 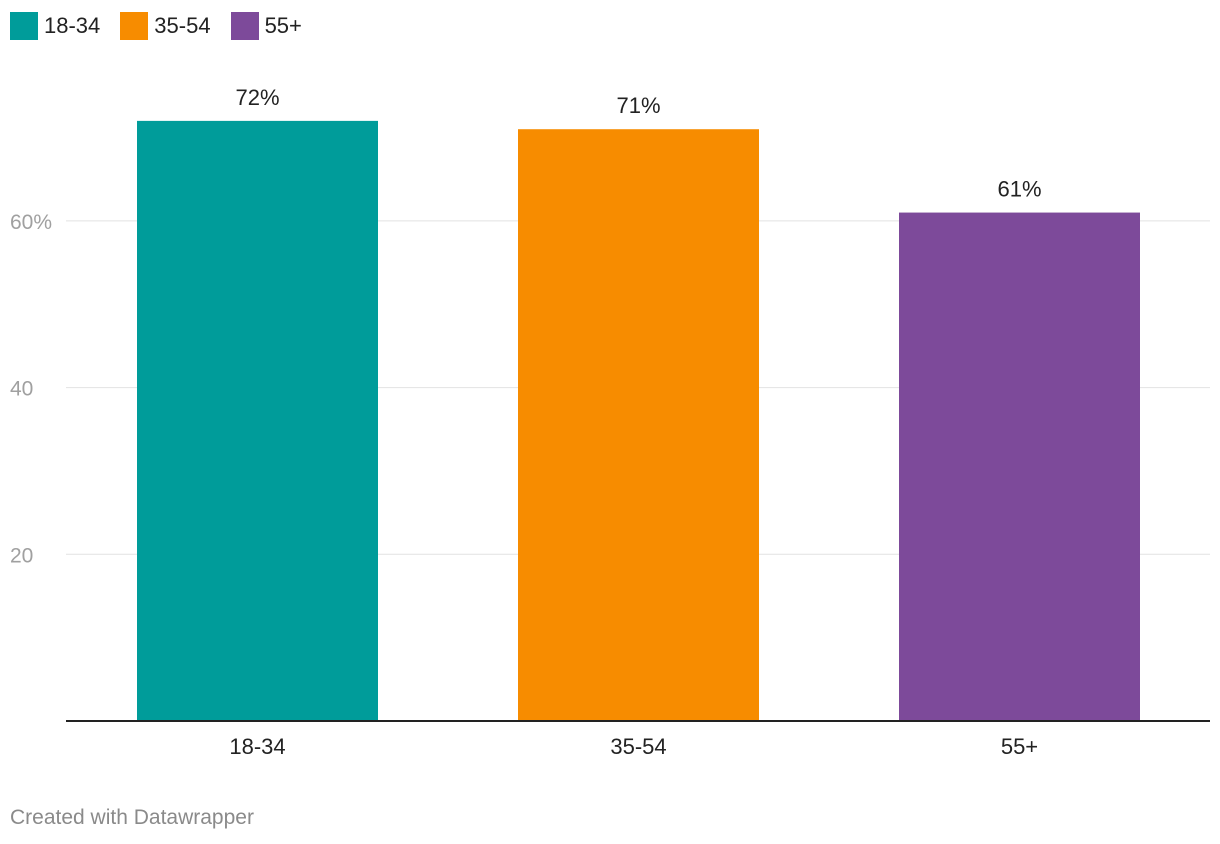 What do you see at coordinates (244, 26) in the screenshot?
I see `legend-swatch-55-plus` at bounding box center [244, 26].